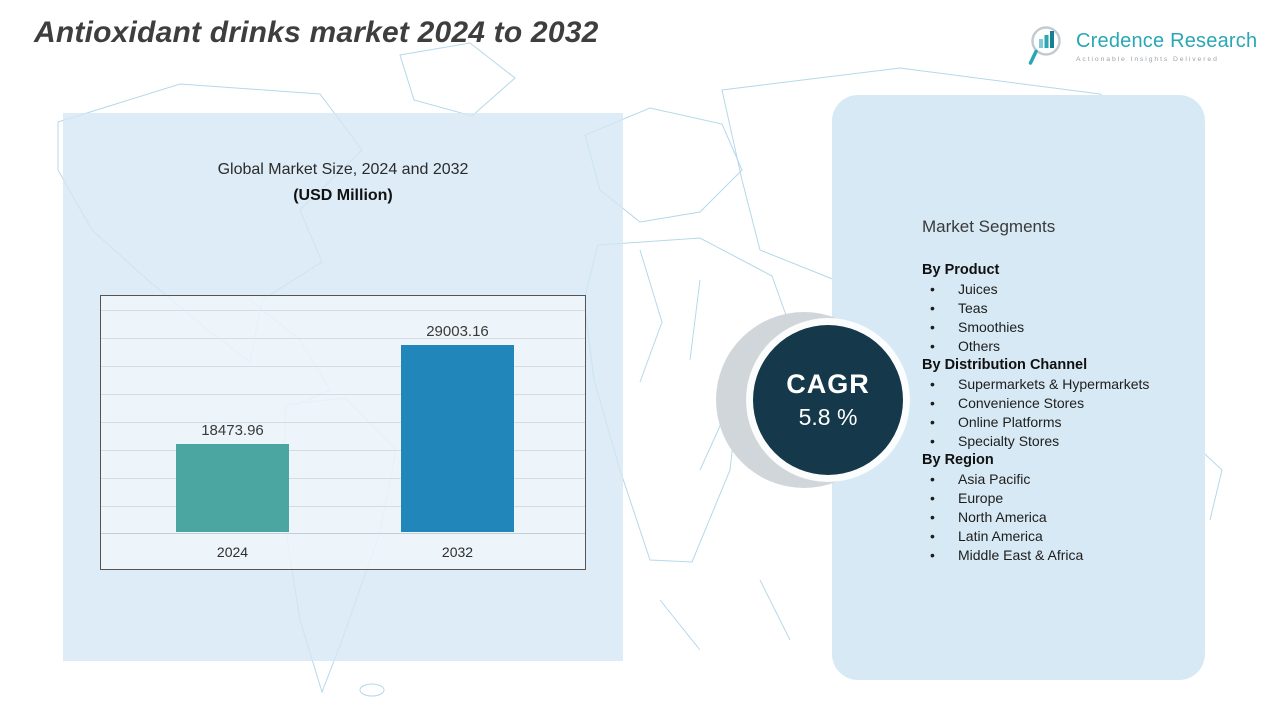 This screenshot has height=713, width=1267. Describe the element at coordinates (1056, 498) in the screenshot. I see `segment-item: Europe` at that location.